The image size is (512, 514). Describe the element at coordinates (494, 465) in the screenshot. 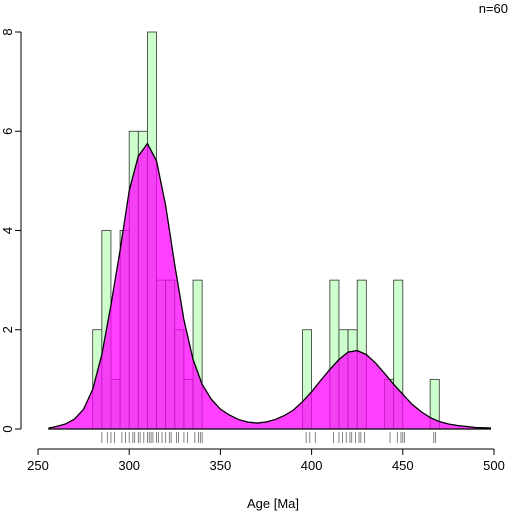

I see `x-tick-label: 500` at that location.